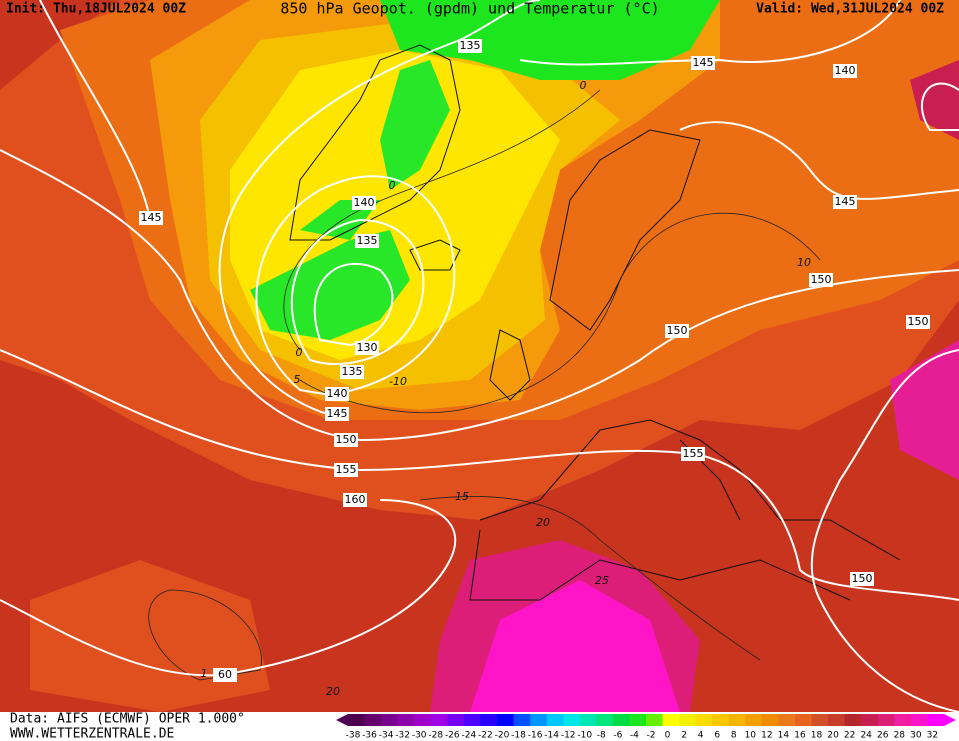 The image size is (959, 741). What do you see at coordinates (419, 736) in the screenshot?
I see `colorbar-label: -30` at bounding box center [419, 736].